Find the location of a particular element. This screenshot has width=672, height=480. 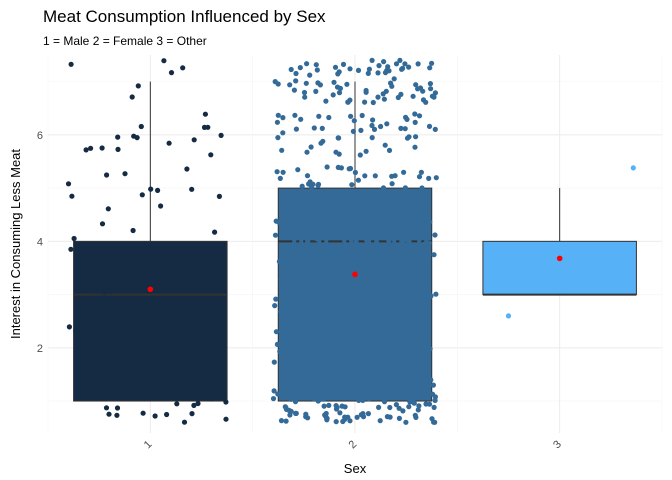

mean-marker is located at coordinates (355, 274).